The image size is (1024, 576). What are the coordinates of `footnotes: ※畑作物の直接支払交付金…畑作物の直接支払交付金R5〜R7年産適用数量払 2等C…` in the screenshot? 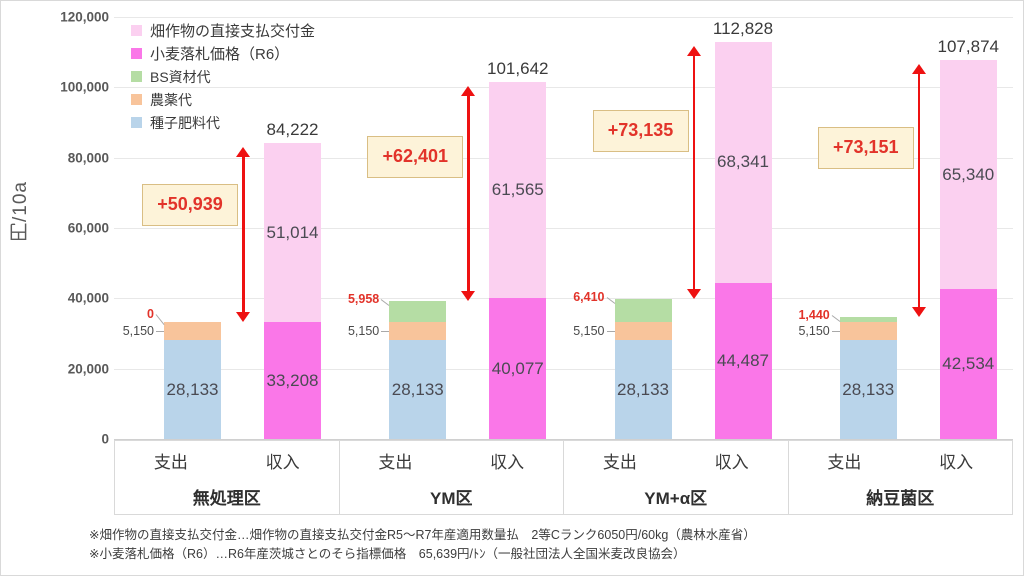 It's located at (422, 545).